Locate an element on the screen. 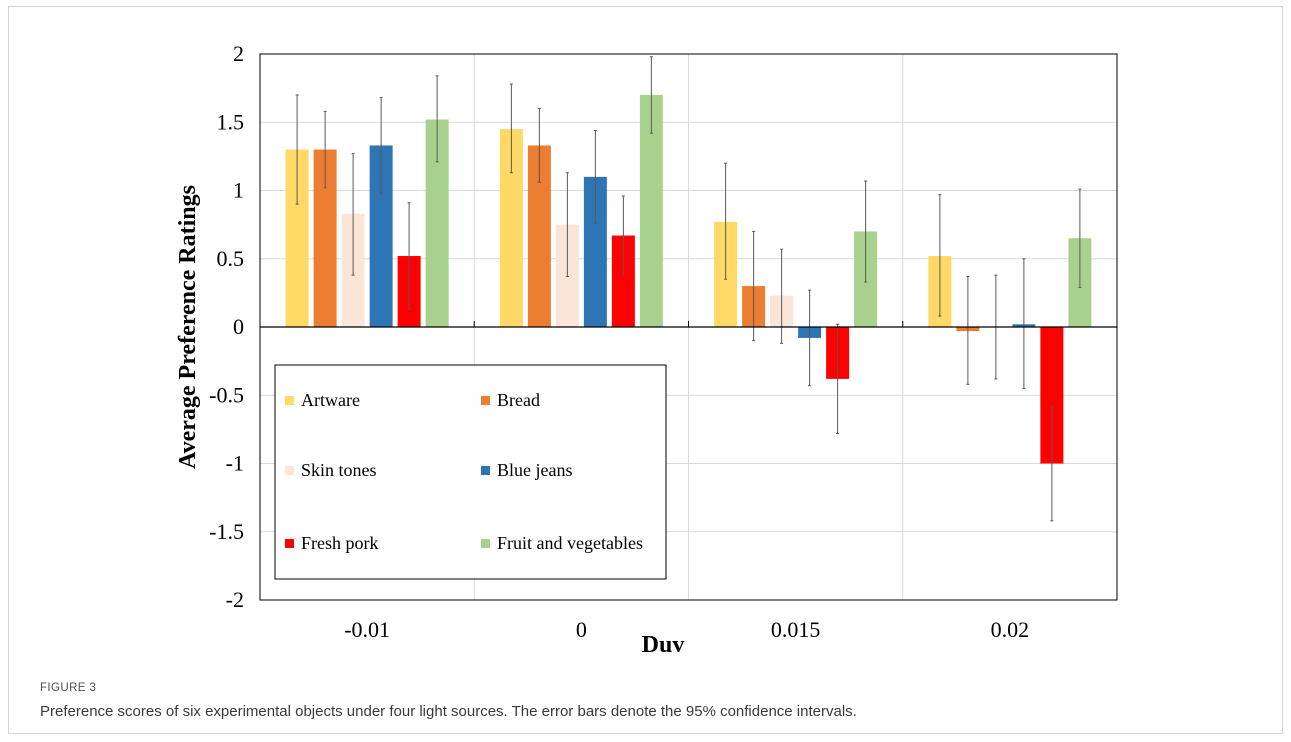  y-tick-label: 1 is located at coordinates (238, 190).